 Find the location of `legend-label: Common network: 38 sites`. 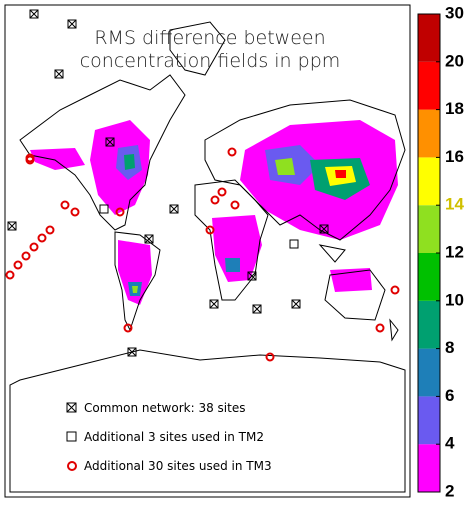

legend-label: Common network: 38 sites is located at coordinates (164, 408).